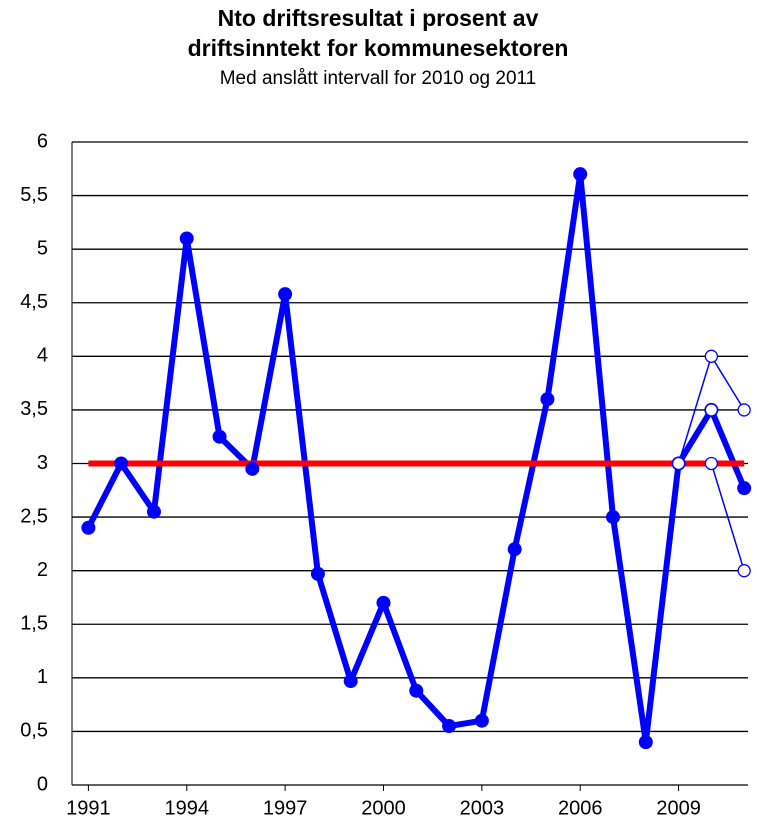 This screenshot has height=832, width=757. Describe the element at coordinates (34, 624) in the screenshot. I see `y-tick-label: 1,5` at that location.